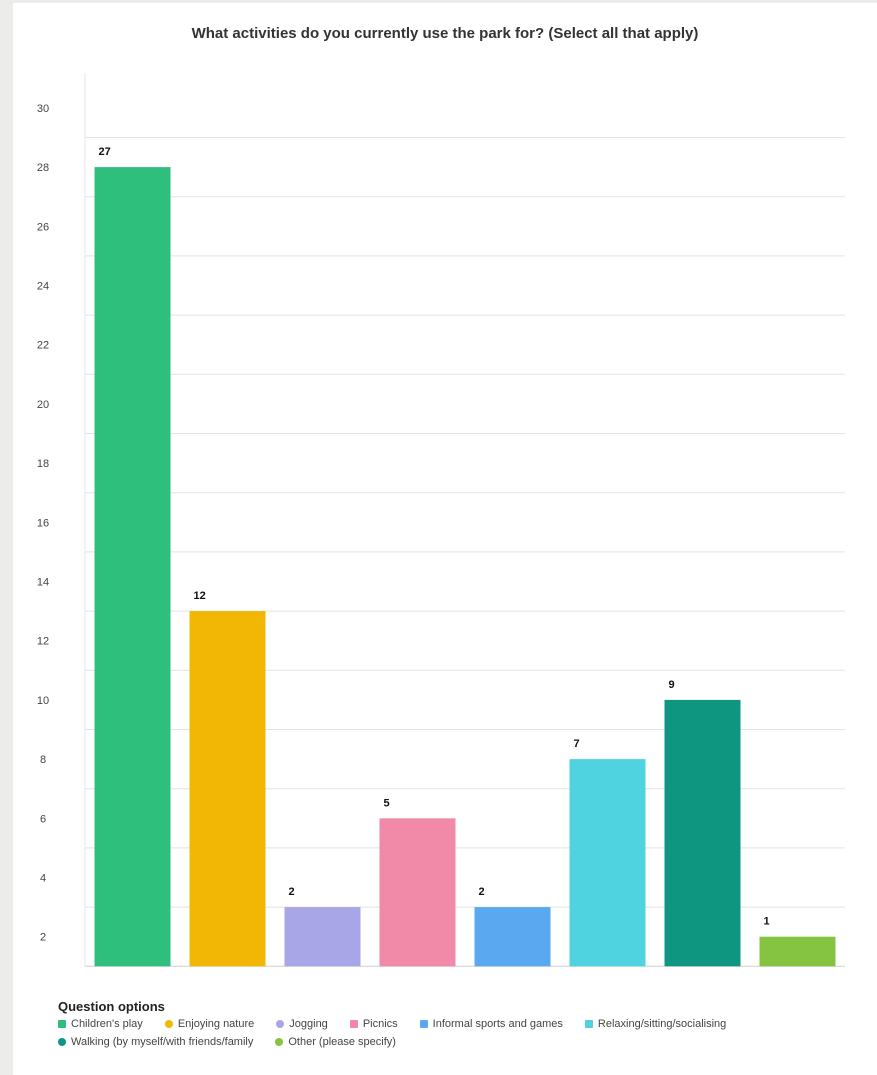 Image resolution: width=877 pixels, height=1075 pixels. What do you see at coordinates (43, 938) in the screenshot?
I see `y-tick-label: 2` at bounding box center [43, 938].